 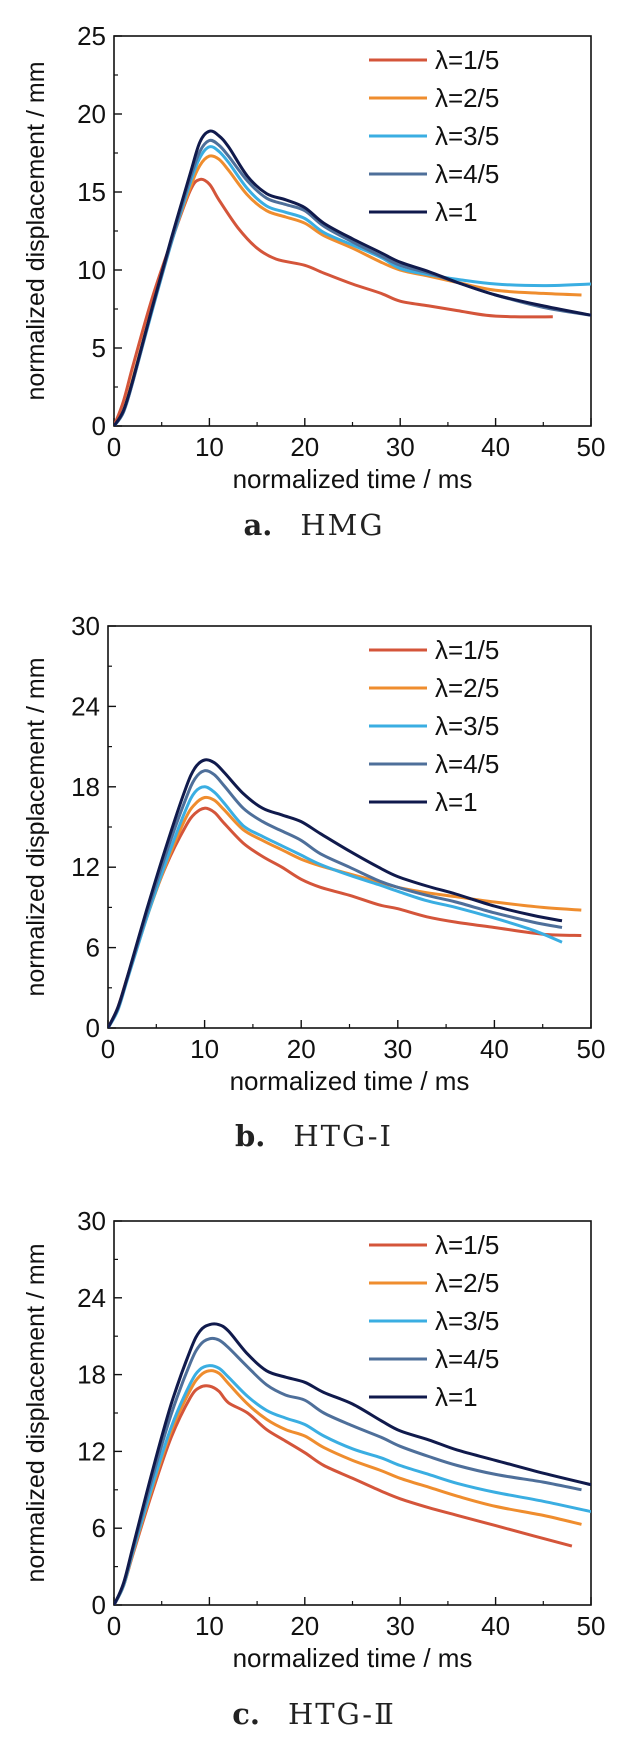 What do you see at coordinates (250, 1136) in the screenshot?
I see `caption-letter: b.` at bounding box center [250, 1136].